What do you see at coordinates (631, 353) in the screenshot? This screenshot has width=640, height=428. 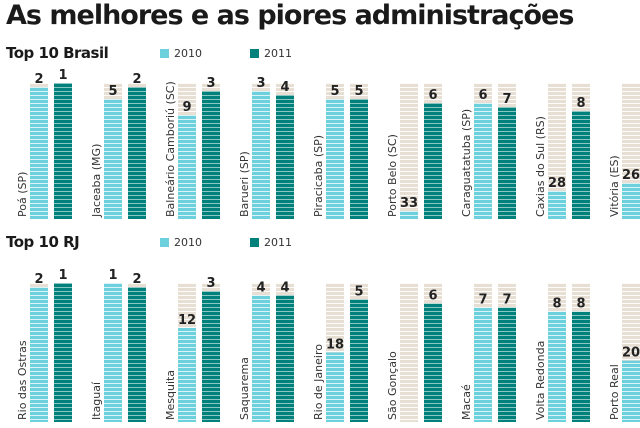 I see `data-label-2010: 20` at bounding box center [631, 353].